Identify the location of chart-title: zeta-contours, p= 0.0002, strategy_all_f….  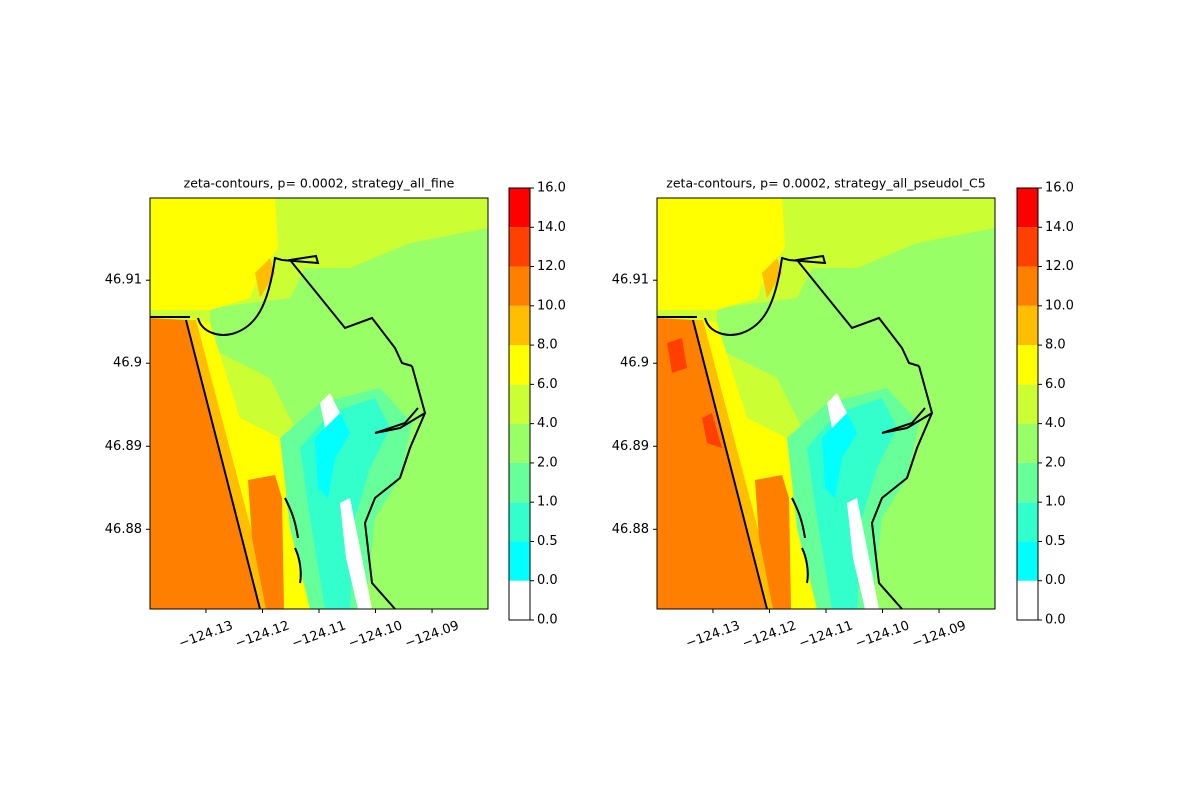
(319, 183).